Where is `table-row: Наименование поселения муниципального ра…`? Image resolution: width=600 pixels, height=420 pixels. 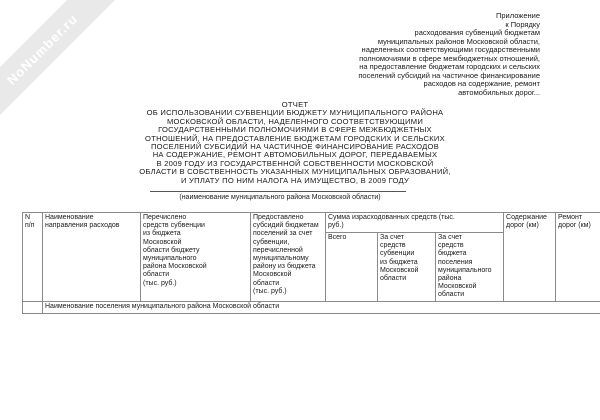 table-row: Наименование поселения муниципального ра… is located at coordinates (311, 307).